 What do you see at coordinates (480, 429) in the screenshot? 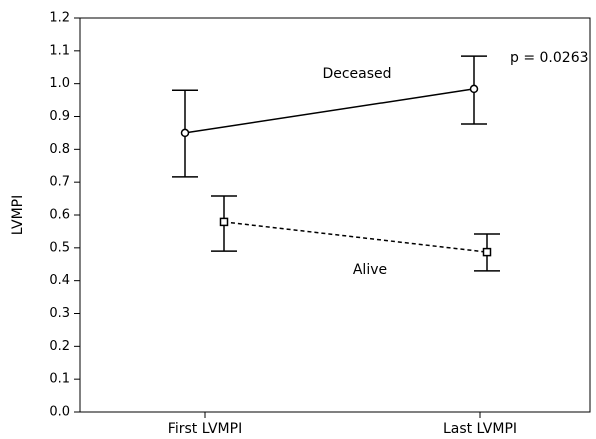
I see `x-tick-label: Last LVMPI` at bounding box center [480, 429].